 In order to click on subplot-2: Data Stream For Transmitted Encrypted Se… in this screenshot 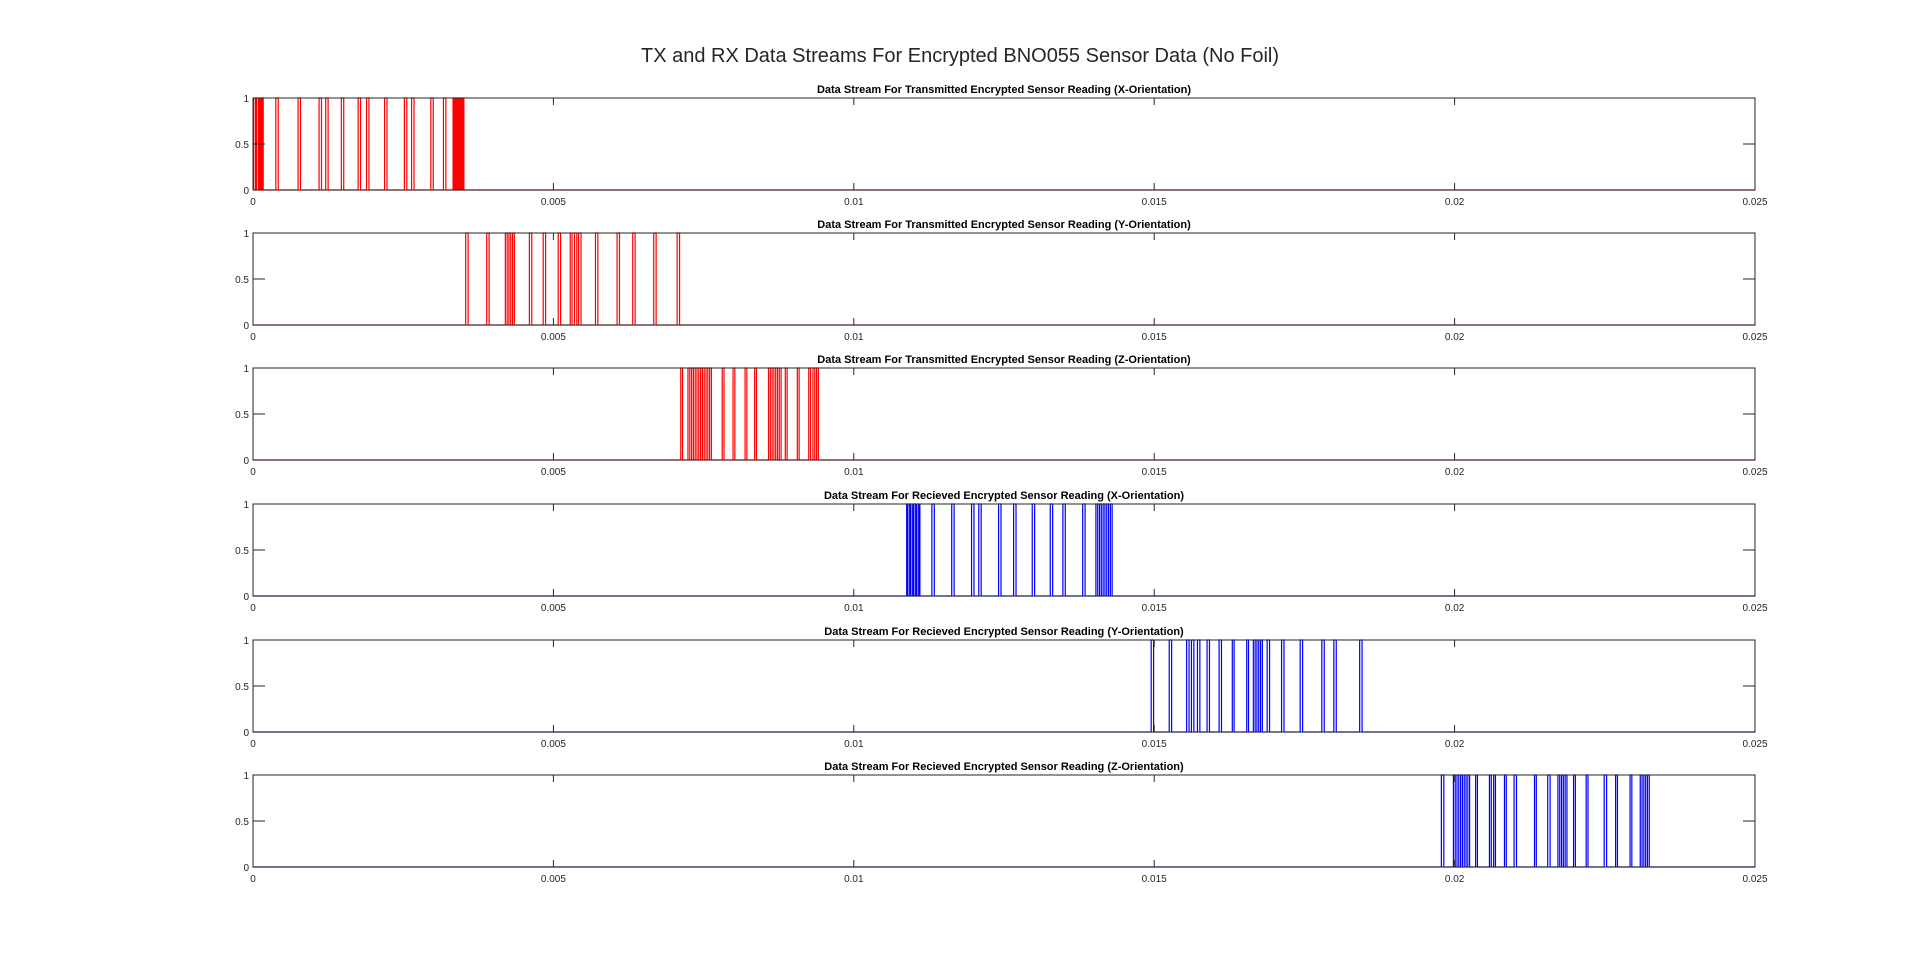, I will do `click(1001, 281)`.